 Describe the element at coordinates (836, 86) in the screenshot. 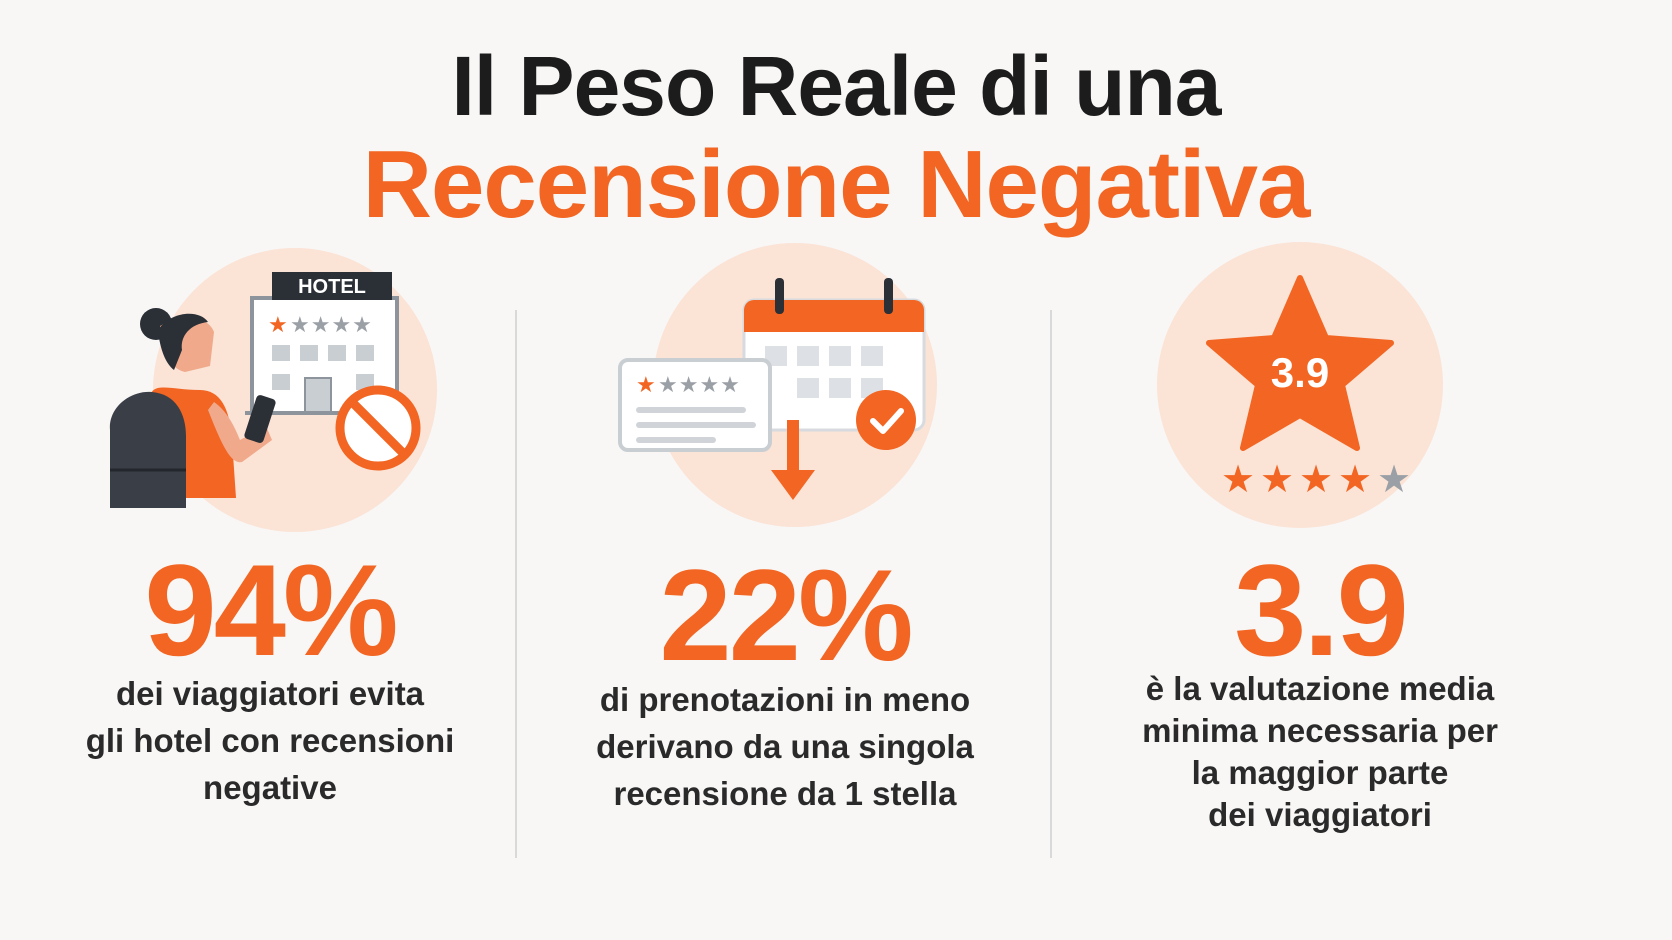

I see `title-line-1: Il Peso Reale di una` at that location.